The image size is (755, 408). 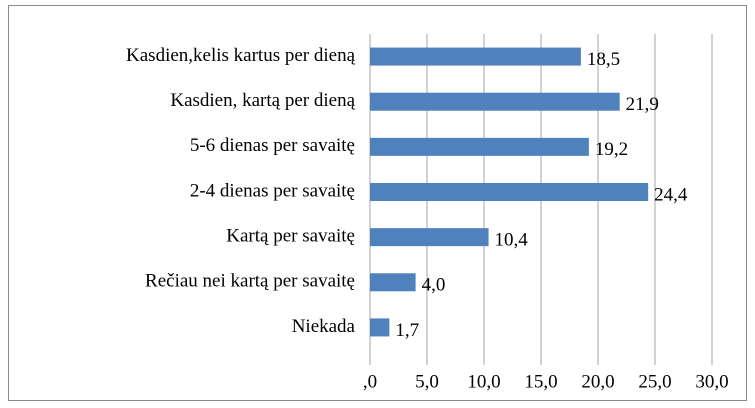 I want to click on x-tick-label: 15,0, so click(x=540, y=381).